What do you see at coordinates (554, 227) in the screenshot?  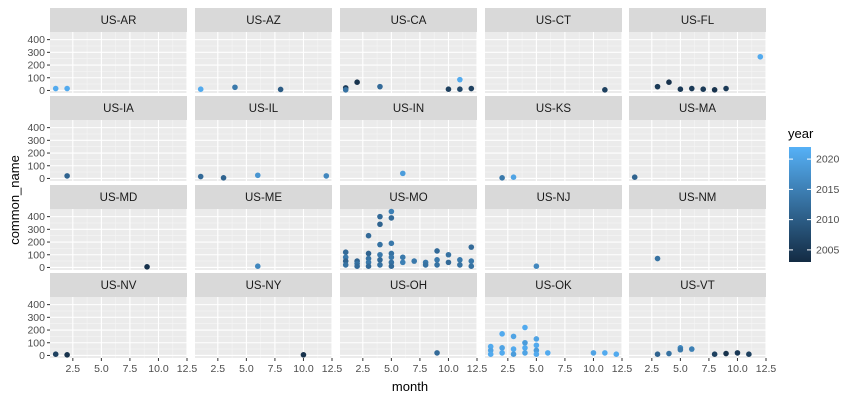 I see `facet-panel-us-nj: US-NJ` at bounding box center [554, 227].